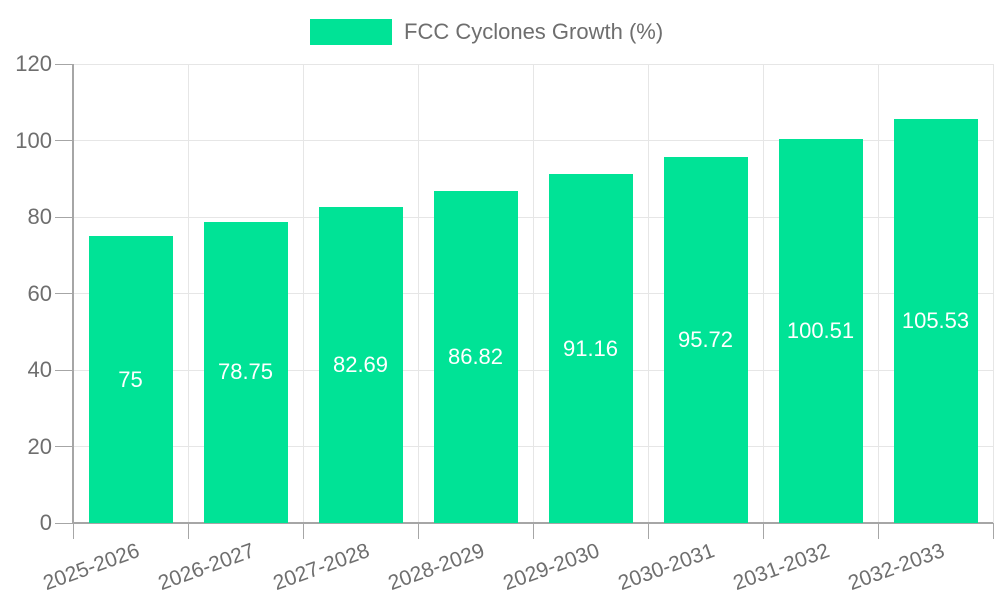 This screenshot has height=600, width=1000. What do you see at coordinates (351, 32) in the screenshot?
I see `legend-swatch` at bounding box center [351, 32].